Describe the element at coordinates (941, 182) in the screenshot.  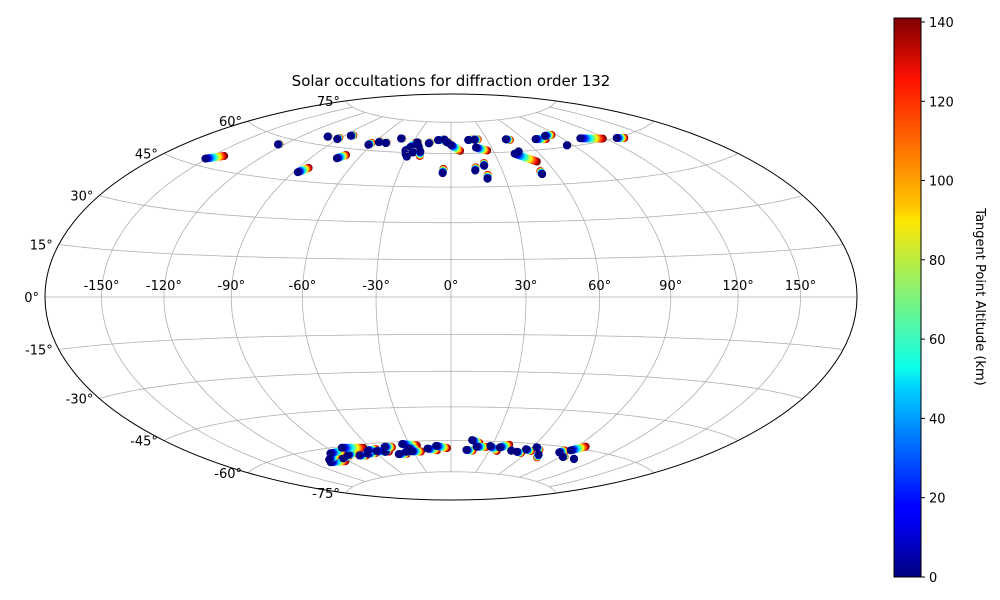
I see `colorbar-tick-label: 100` at that location.